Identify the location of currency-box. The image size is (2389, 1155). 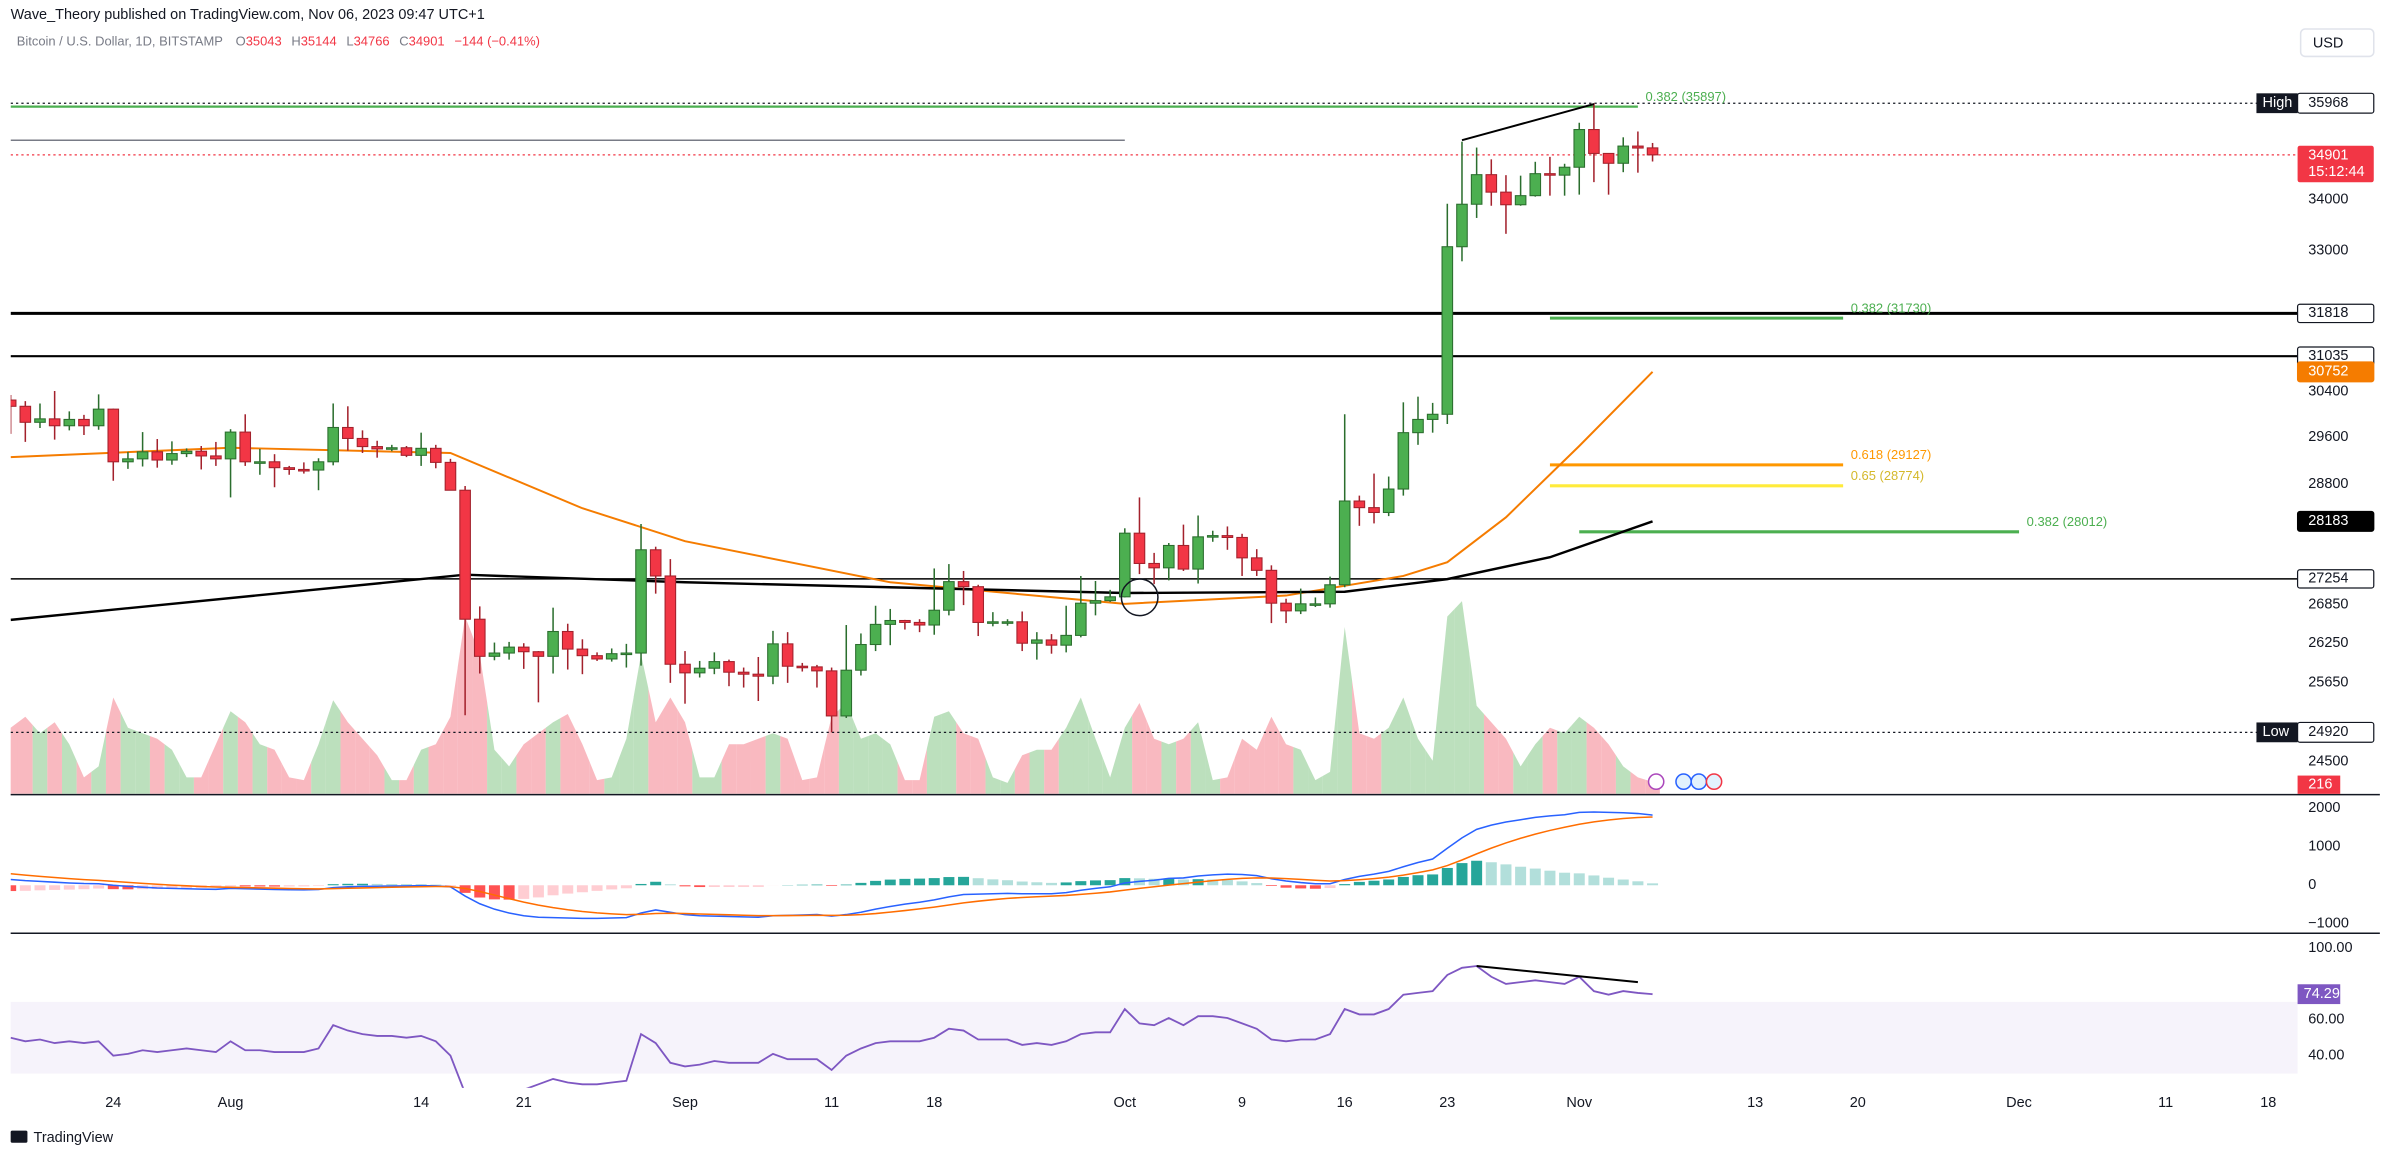
(2337, 43).